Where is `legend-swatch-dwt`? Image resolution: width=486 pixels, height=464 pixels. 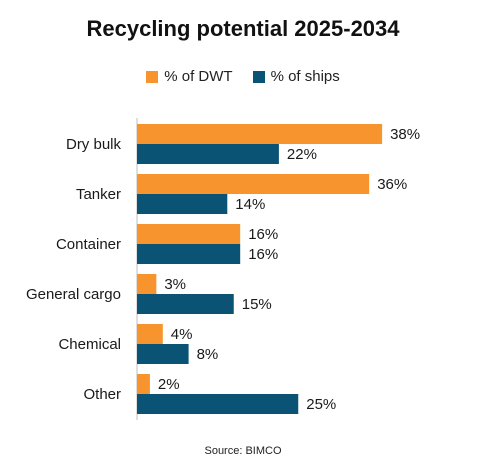
legend-swatch-dwt is located at coordinates (152, 76).